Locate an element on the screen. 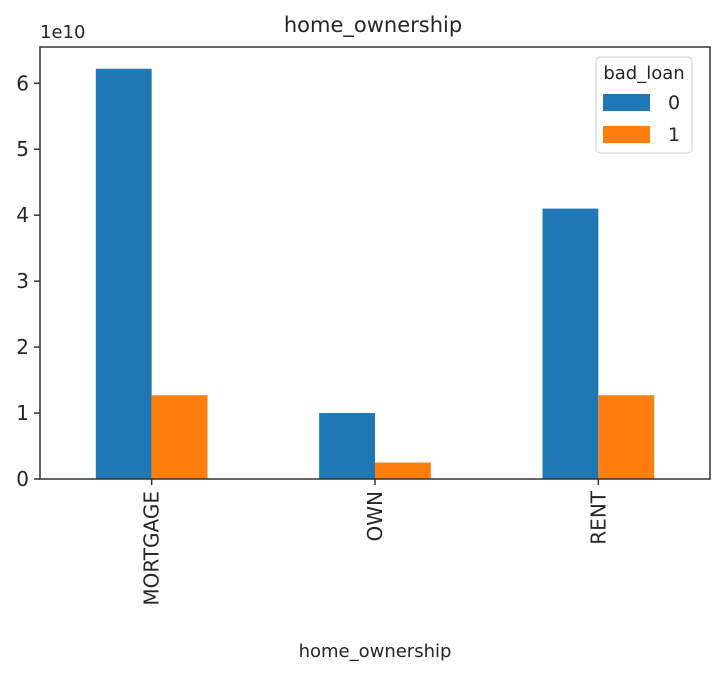  x-tick-label-rent: RENT is located at coordinates (598, 517).